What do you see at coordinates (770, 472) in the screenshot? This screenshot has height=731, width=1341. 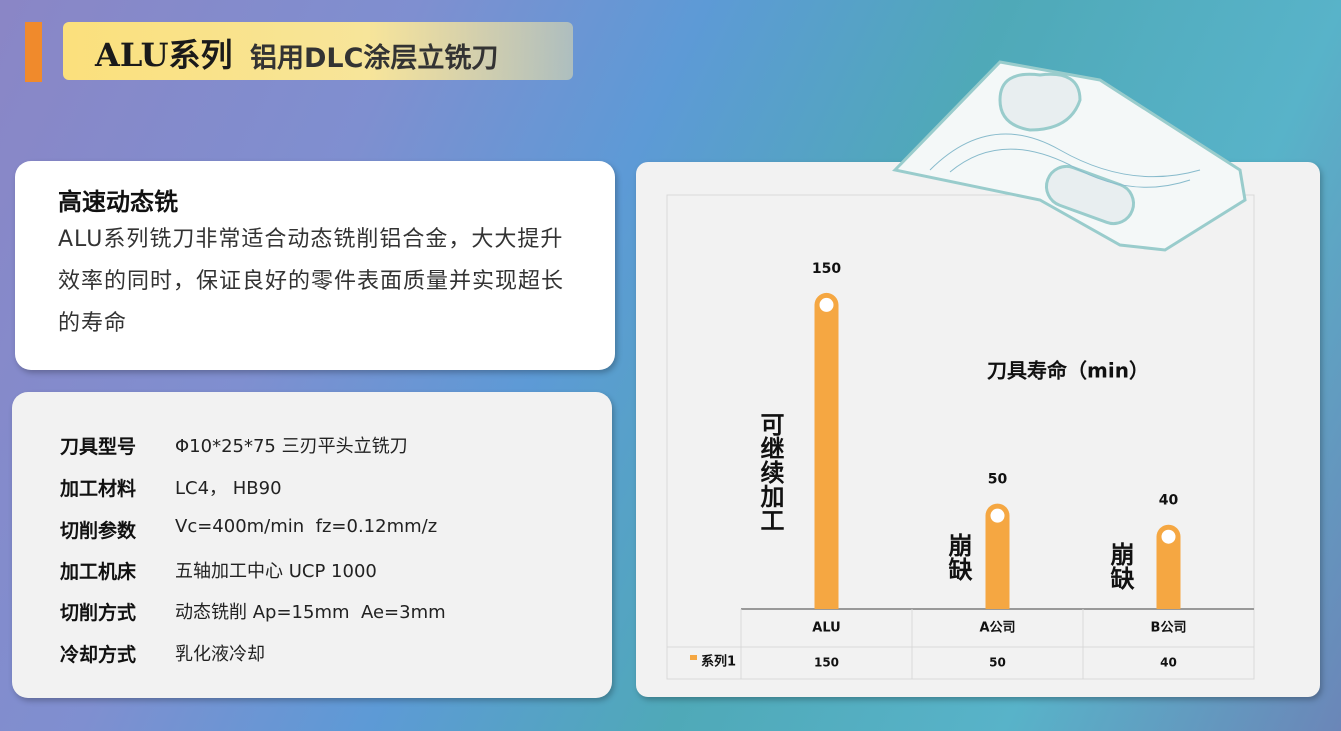 I see `annotation: 可继续加工` at bounding box center [770, 472].